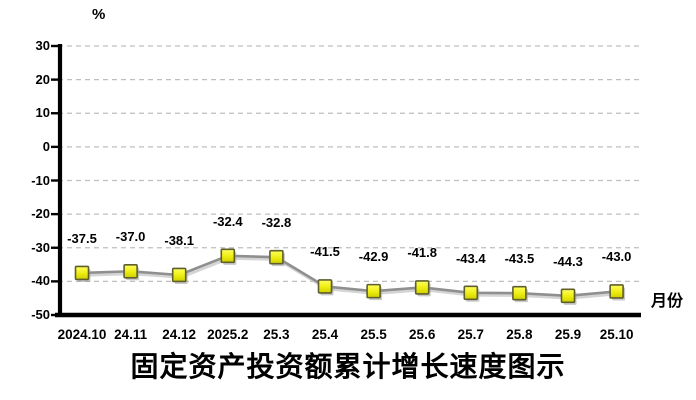  Describe the element at coordinates (42, 113) in the screenshot. I see `y-tick-label: 10` at that location.